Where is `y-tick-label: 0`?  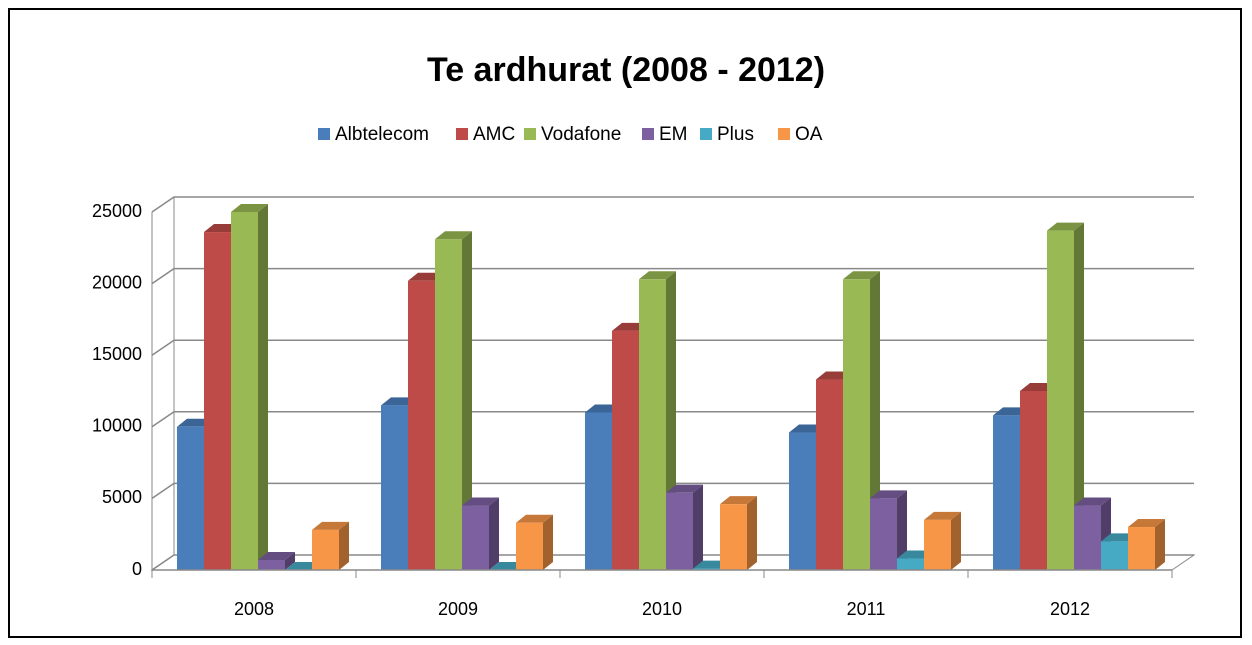
y-tick-label: 0 is located at coordinates (137, 569).